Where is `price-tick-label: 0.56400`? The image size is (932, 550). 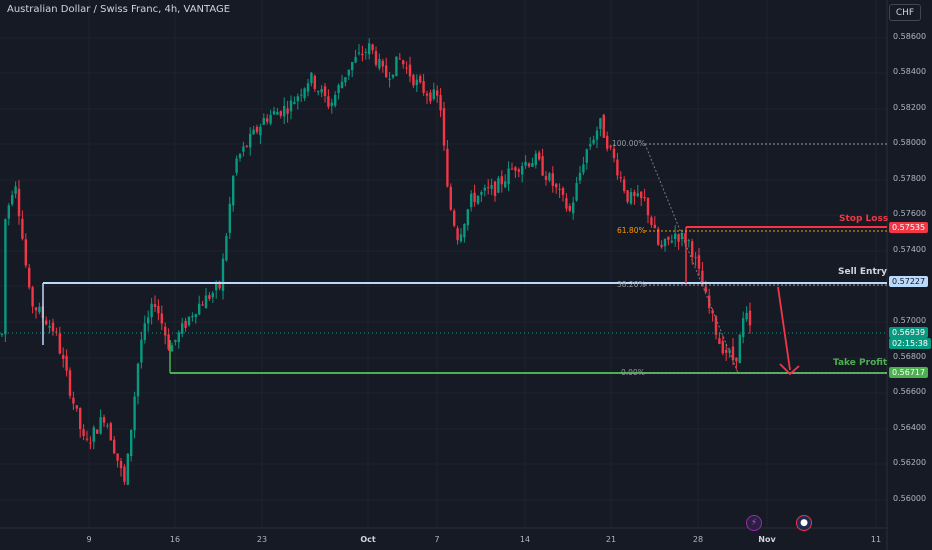 price-tick-label: 0.56400 is located at coordinates (910, 427).